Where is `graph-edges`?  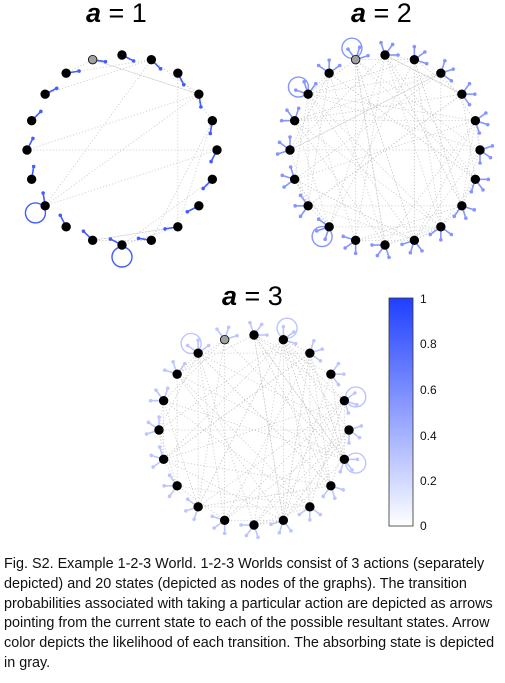
graph-edges is located at coordinates (254, 430).